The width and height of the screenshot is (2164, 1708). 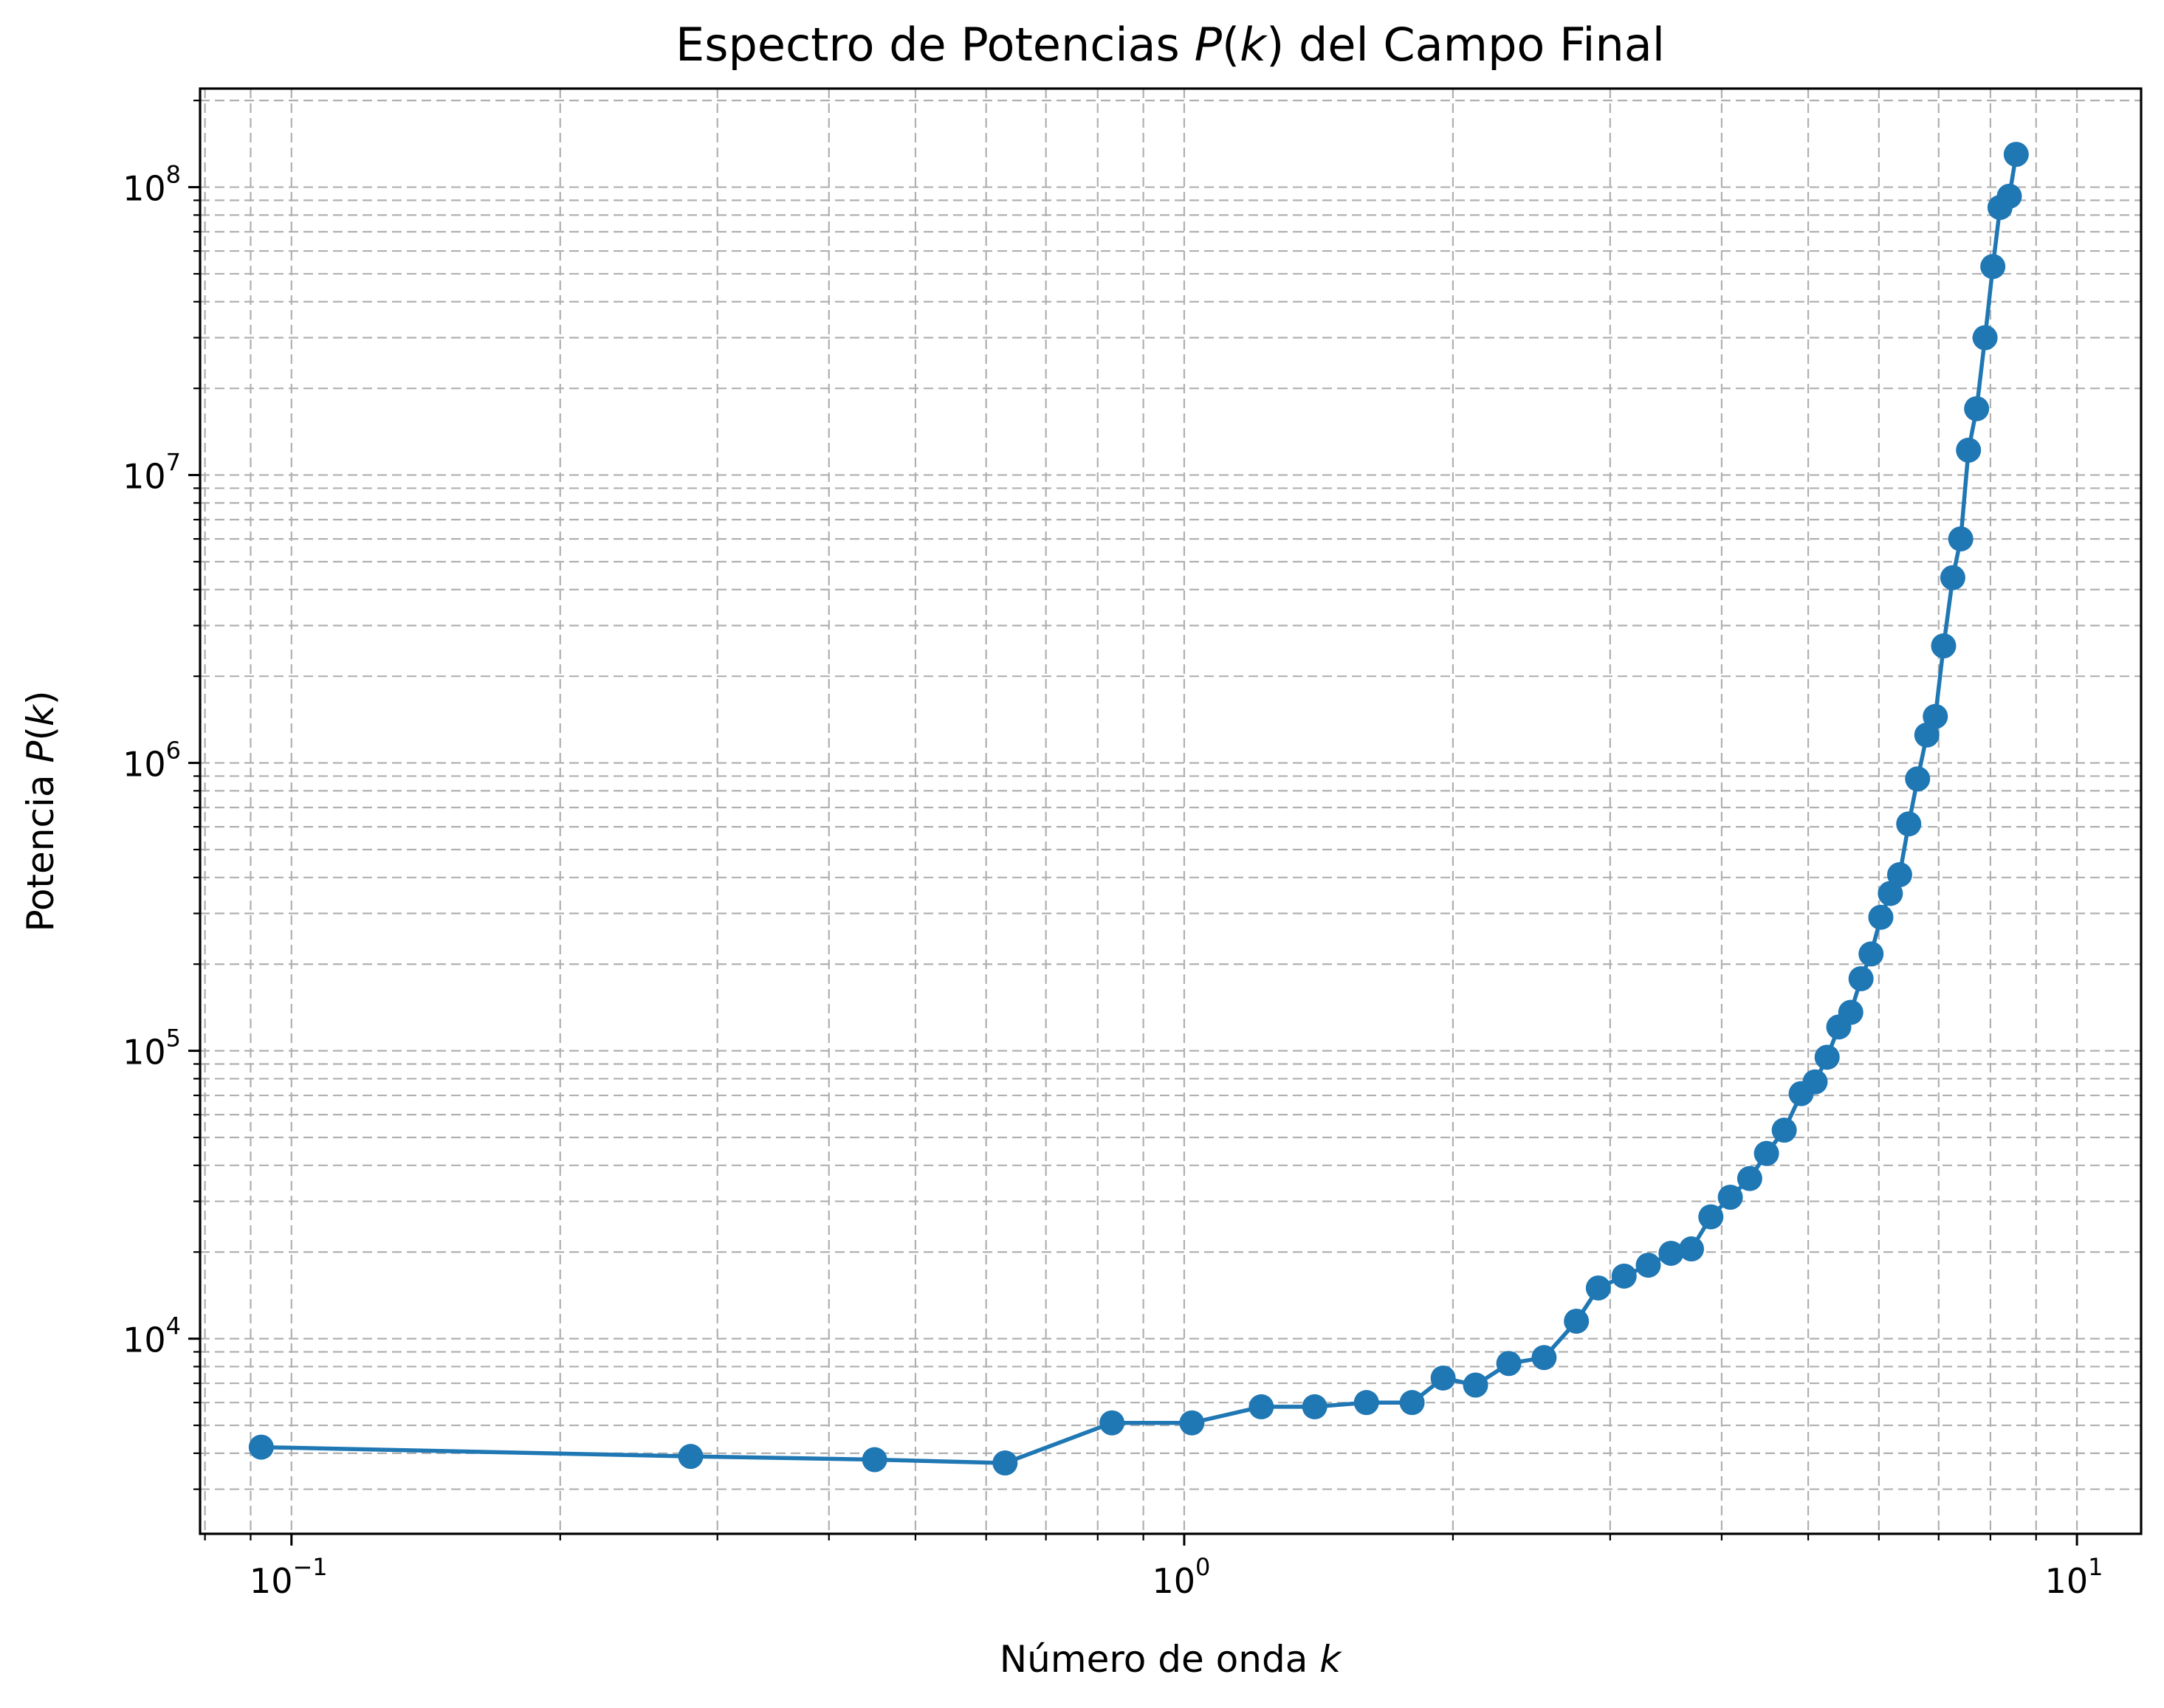 I want to click on y-tick-label: 10⁴, so click(x=152, y=1336).